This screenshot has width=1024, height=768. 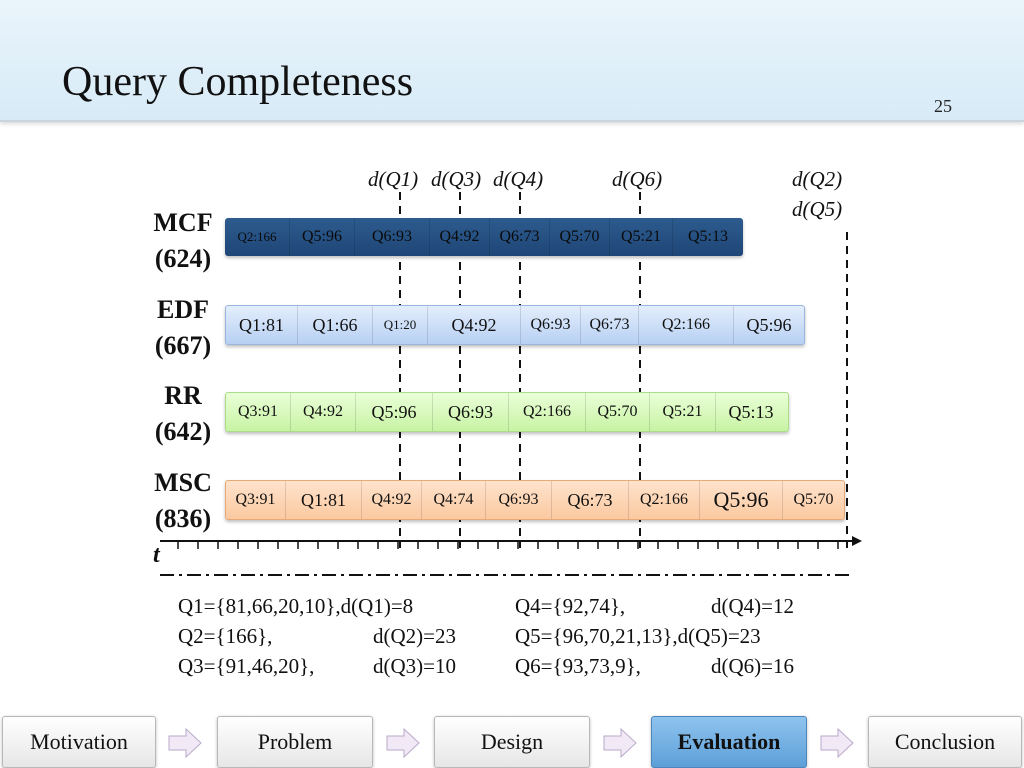 I want to click on scheme-name: MCF, so click(x=183, y=222).